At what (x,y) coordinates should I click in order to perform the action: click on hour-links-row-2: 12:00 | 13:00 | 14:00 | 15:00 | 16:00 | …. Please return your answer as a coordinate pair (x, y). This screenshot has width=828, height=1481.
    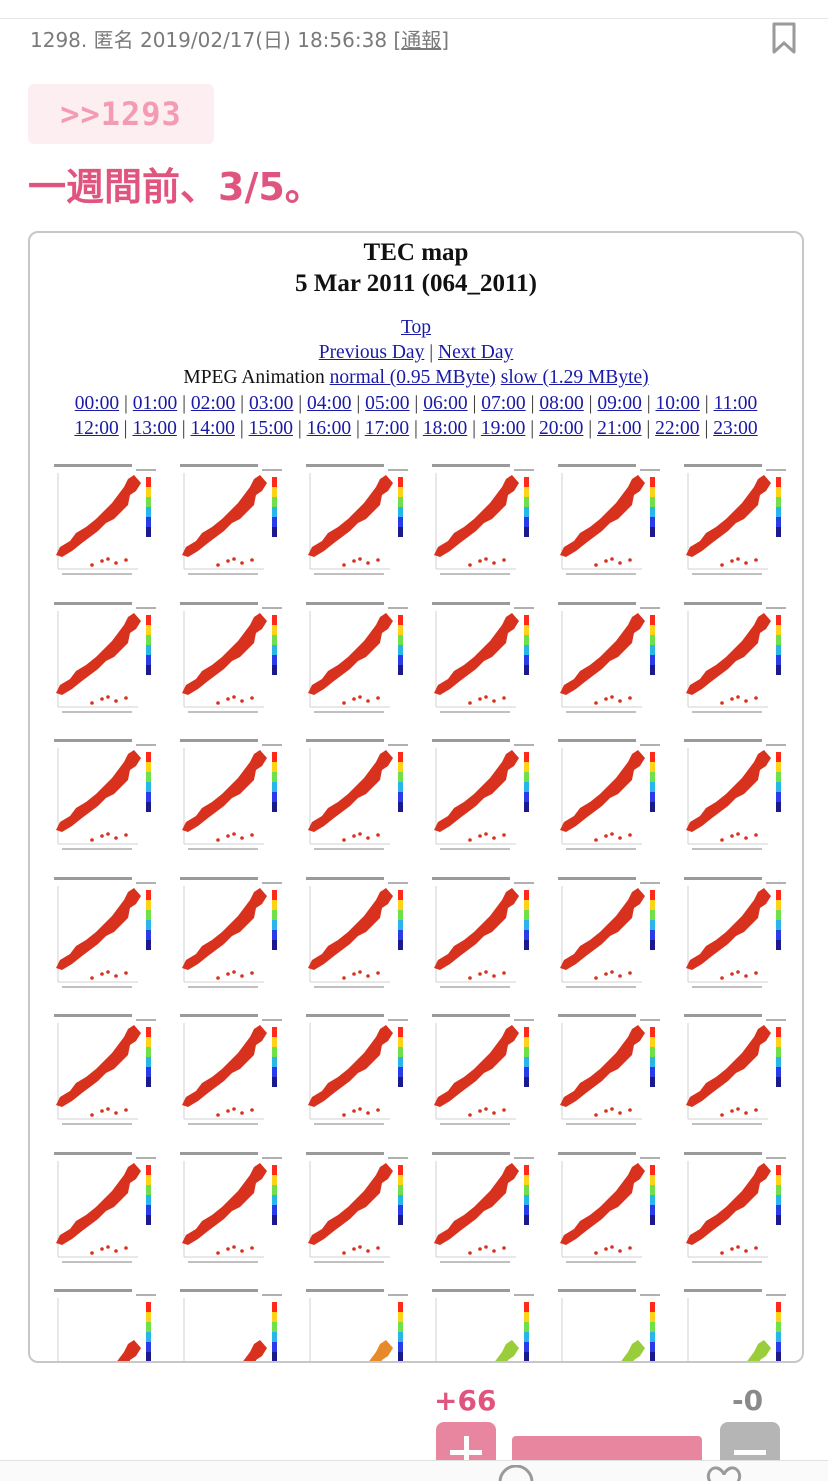
    Looking at the image, I should click on (416, 429).